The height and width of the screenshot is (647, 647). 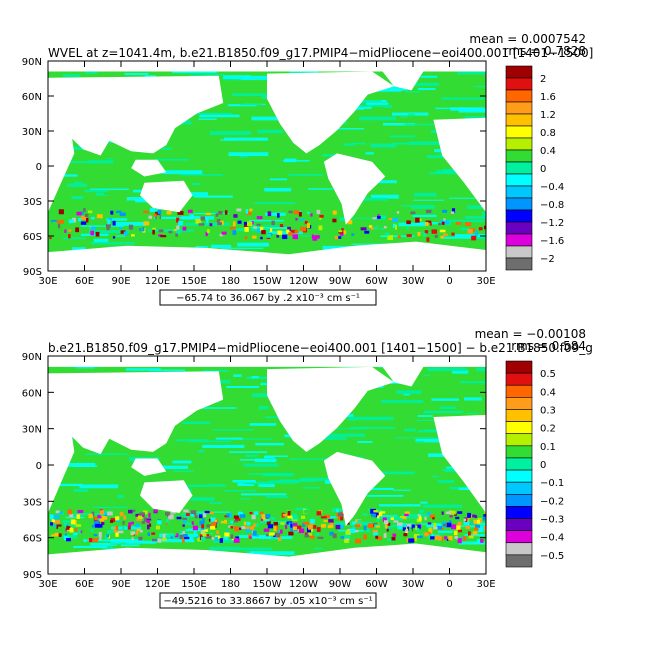 I want to click on lat-tick-label: 30N, so click(x=32, y=132).